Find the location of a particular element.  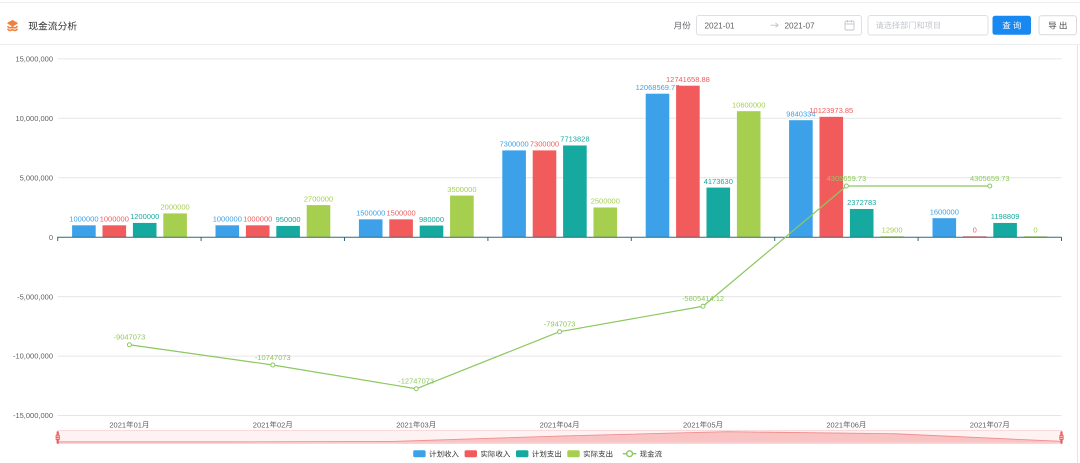

svg-text: 01 is located at coordinates (138, 424).